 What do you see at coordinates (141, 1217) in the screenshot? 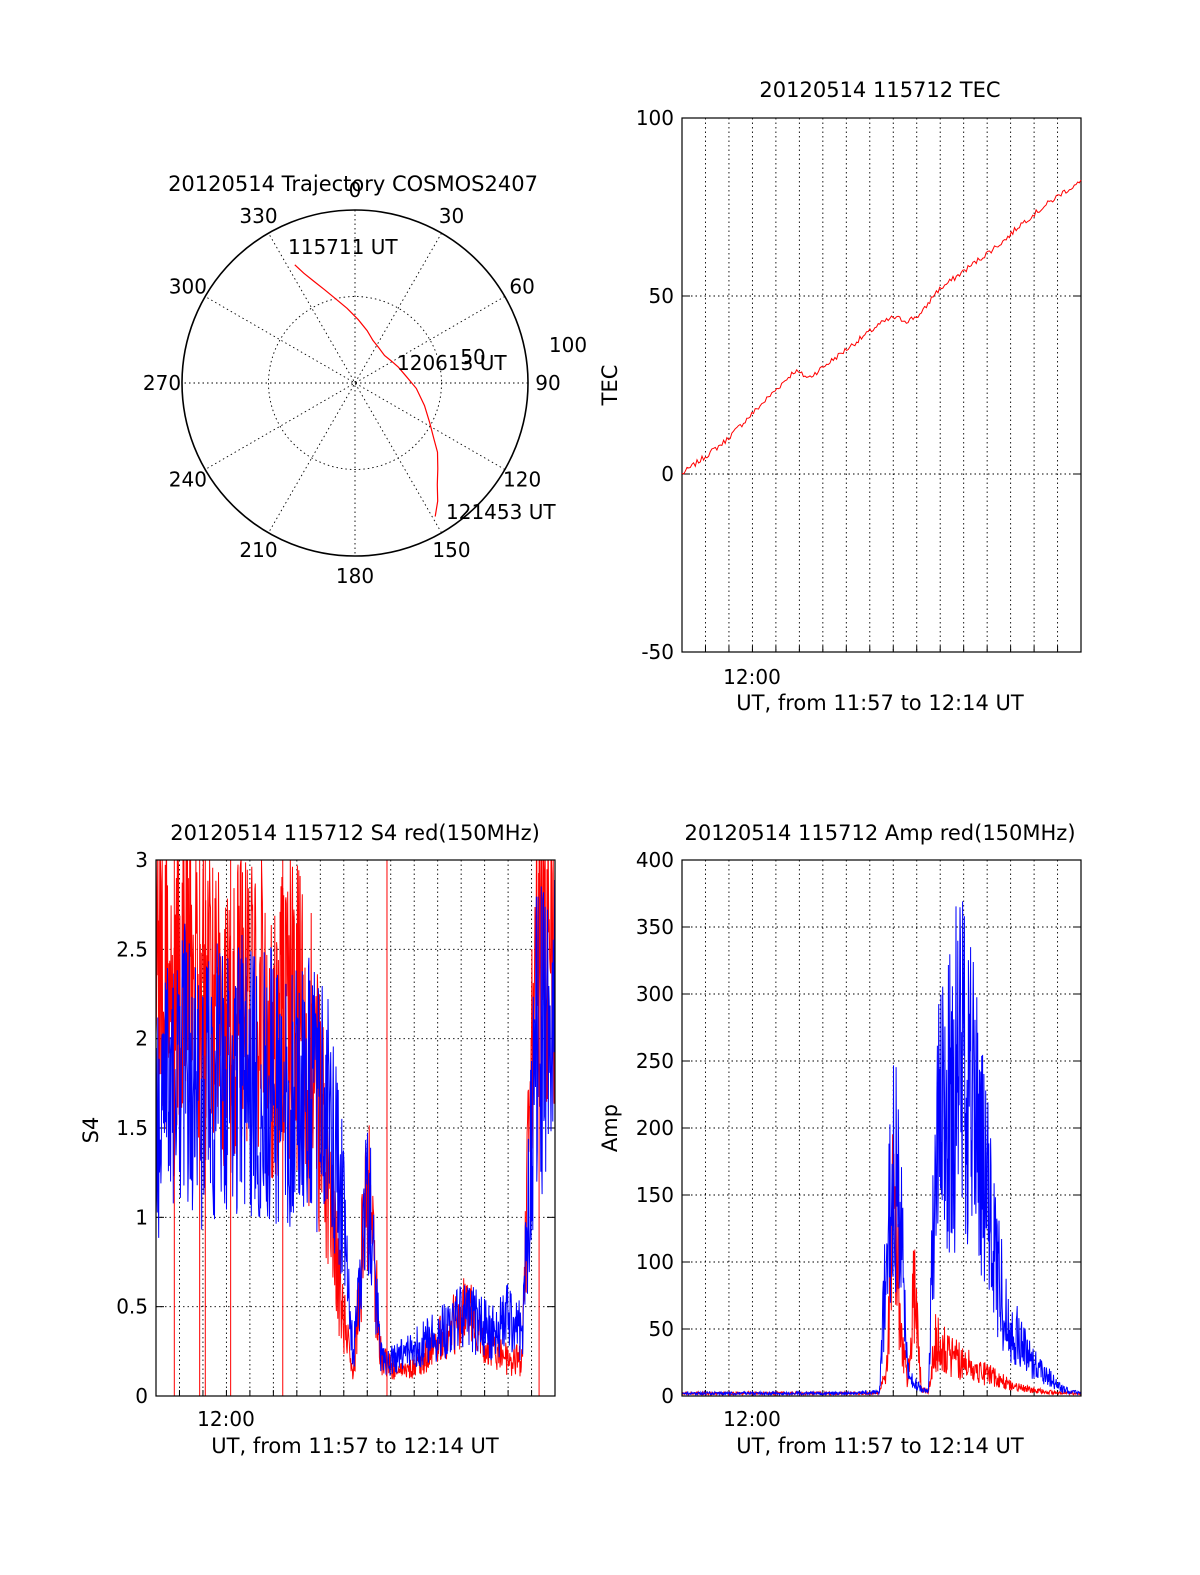
I see `s4-ytick-label: 1` at bounding box center [141, 1217].